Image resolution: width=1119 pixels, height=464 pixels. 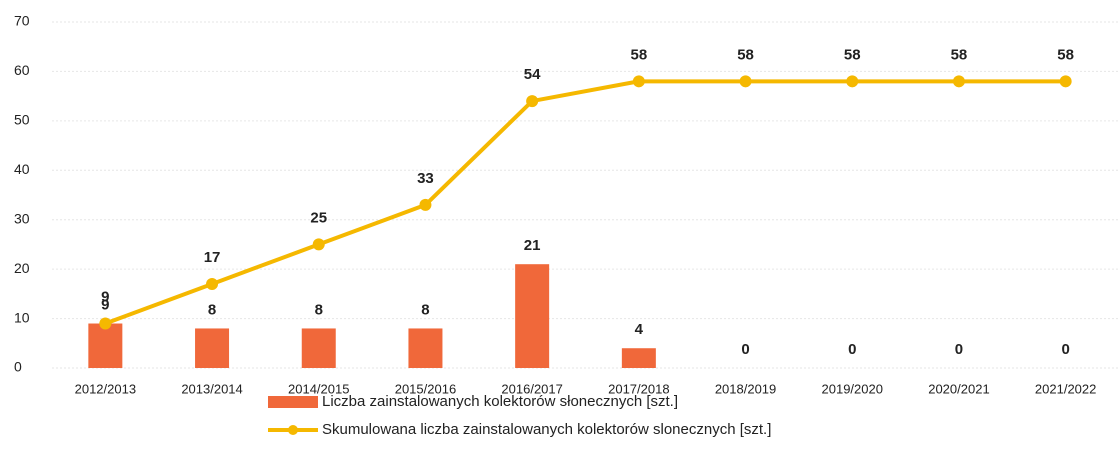 What do you see at coordinates (745, 388) in the screenshot?
I see `x-tick-label: 2018/2019` at bounding box center [745, 388].